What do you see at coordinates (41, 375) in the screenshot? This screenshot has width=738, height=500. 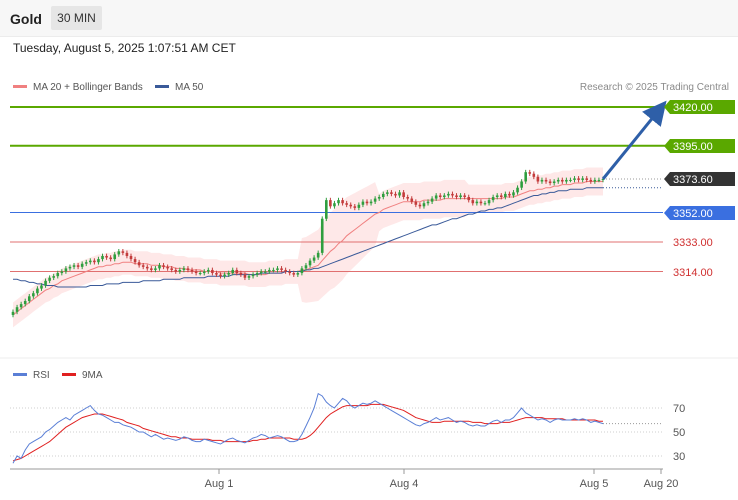 I see `rsi-legend-label: RSI` at bounding box center [41, 375].